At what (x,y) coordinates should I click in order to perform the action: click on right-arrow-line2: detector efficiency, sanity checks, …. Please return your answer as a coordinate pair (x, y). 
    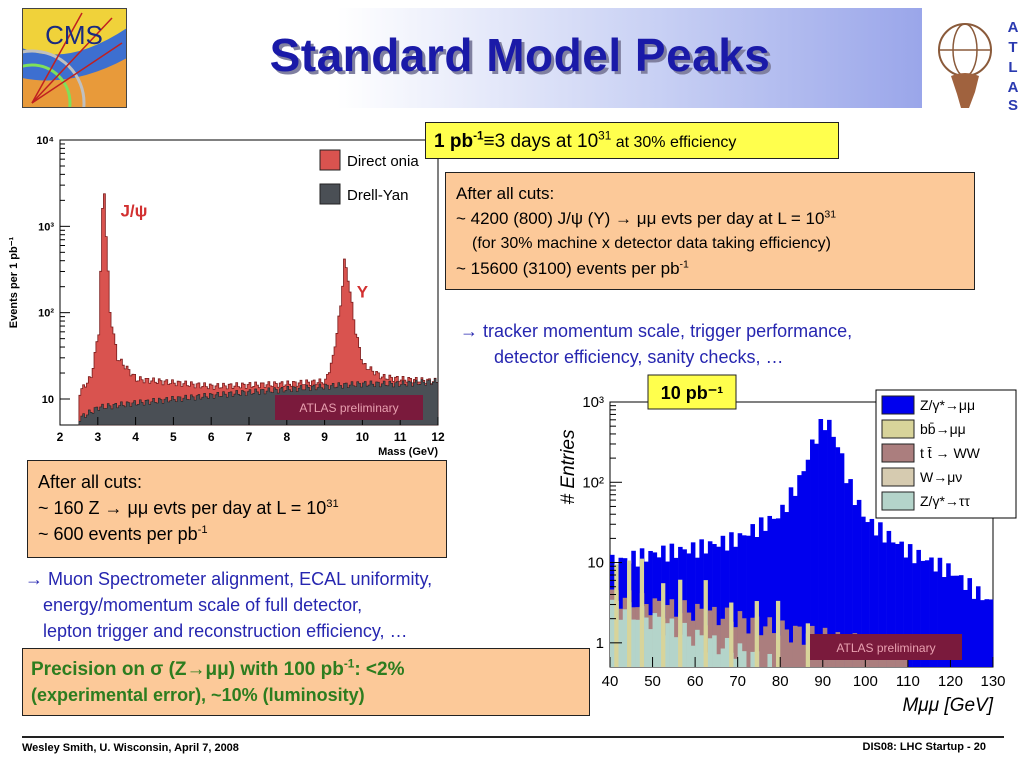
    Looking at the image, I should click on (639, 357).